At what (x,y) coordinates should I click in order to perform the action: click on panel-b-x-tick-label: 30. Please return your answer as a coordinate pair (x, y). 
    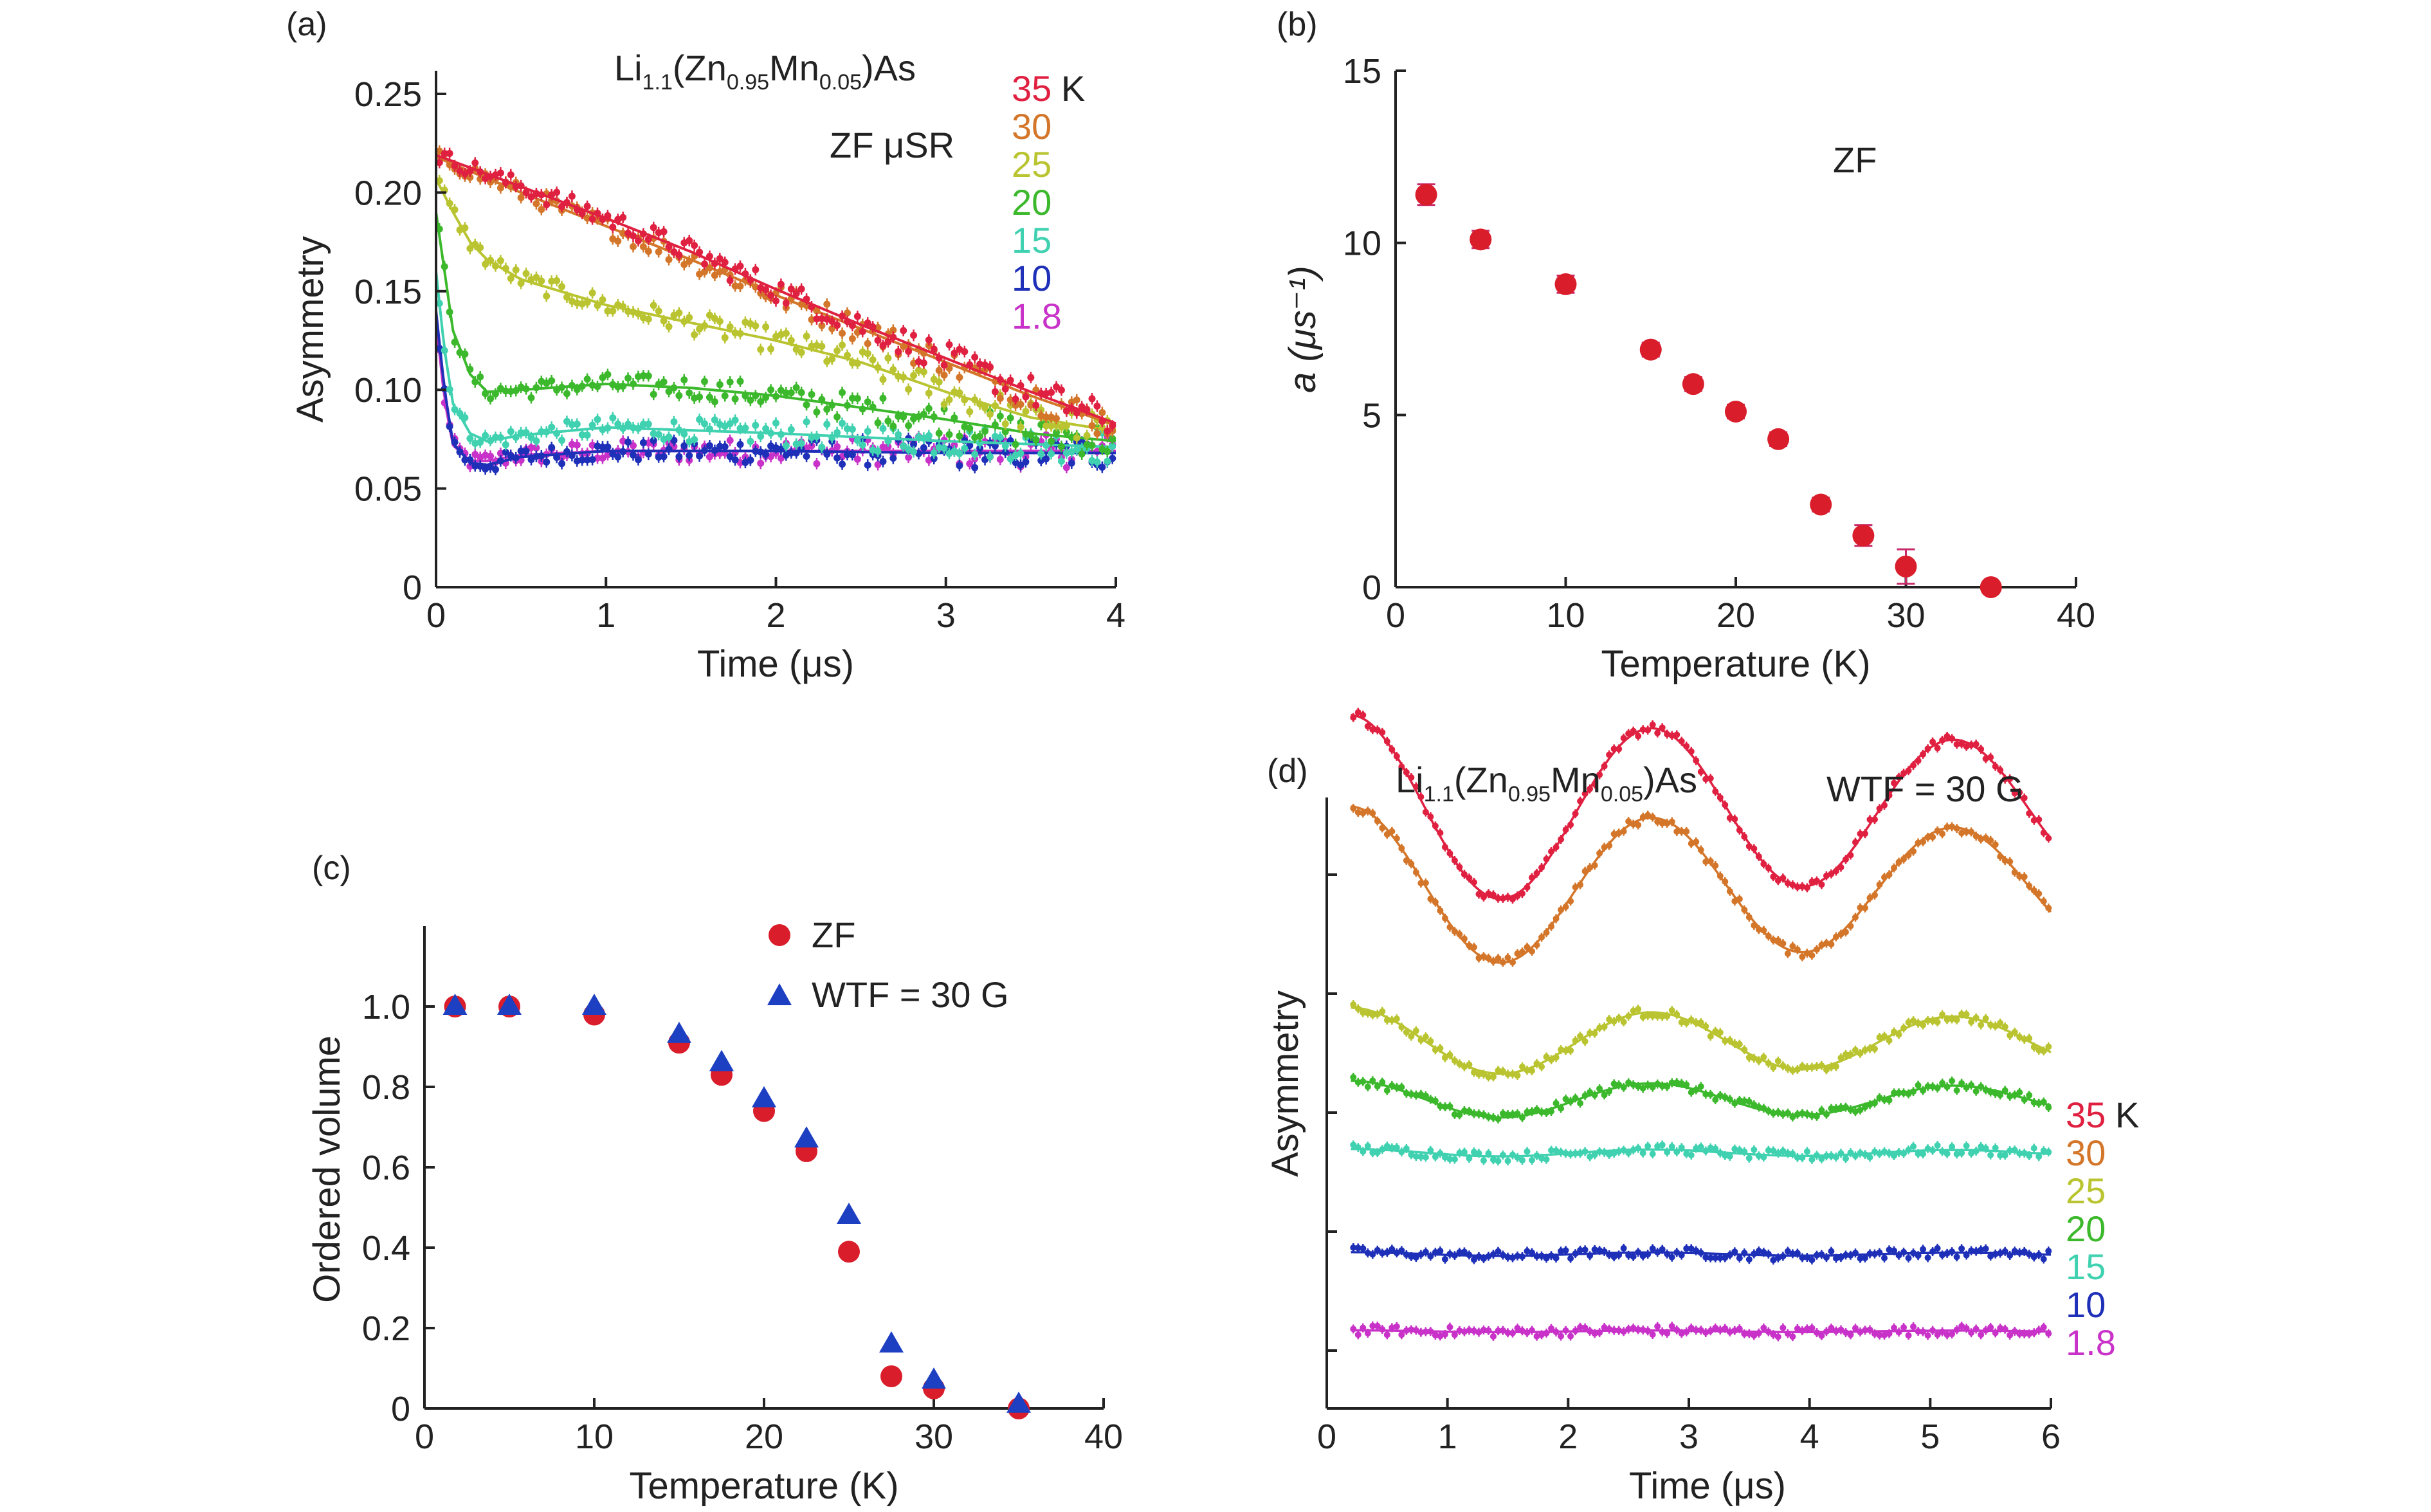
    Looking at the image, I should click on (1905, 615).